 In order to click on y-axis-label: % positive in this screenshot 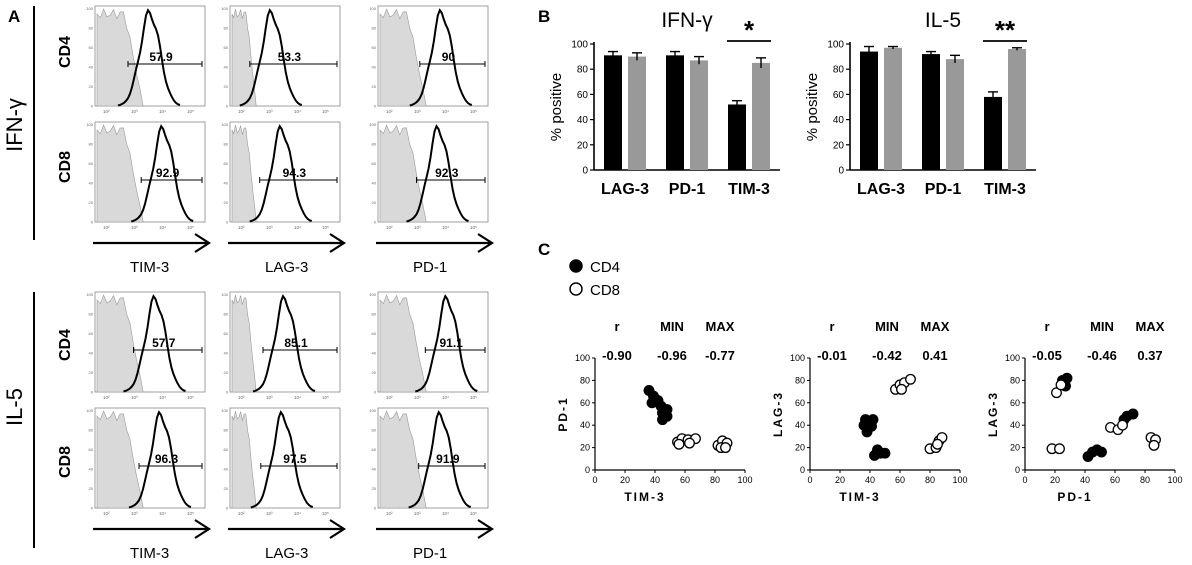, I will do `click(812, 107)`.